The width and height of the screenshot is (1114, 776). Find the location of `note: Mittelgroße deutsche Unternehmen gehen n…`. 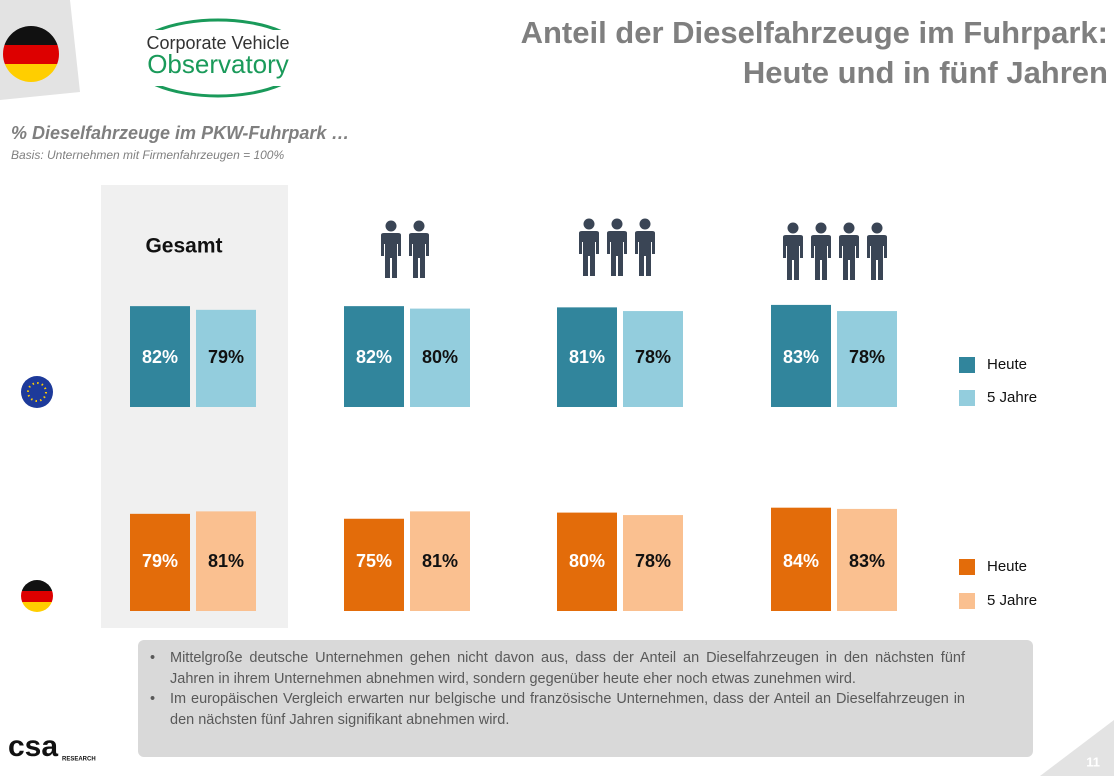

note: Mittelgroße deutsche Unternehmen gehen n… is located at coordinates (556, 668).